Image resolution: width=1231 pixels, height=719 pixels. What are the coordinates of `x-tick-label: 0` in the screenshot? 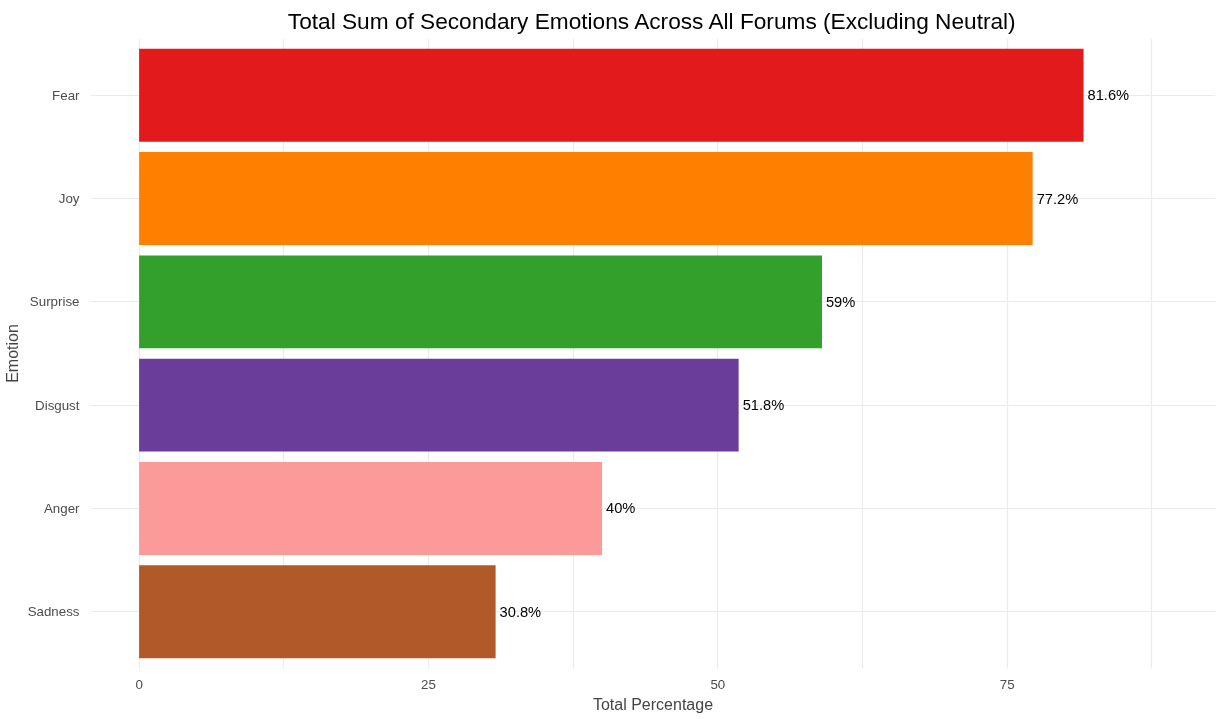 It's located at (139, 684).